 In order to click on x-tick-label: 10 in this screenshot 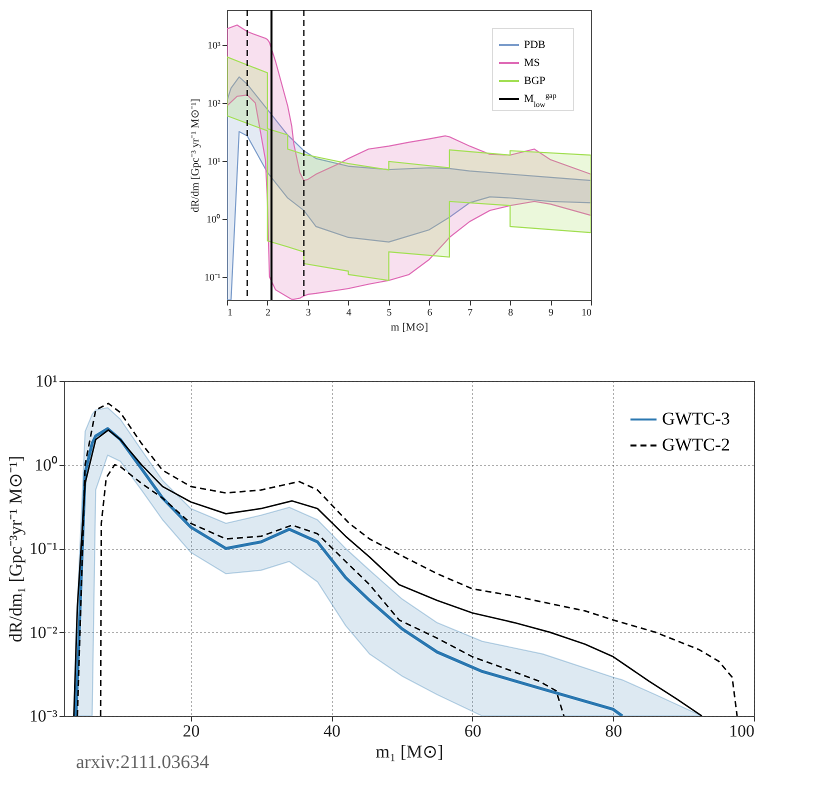, I will do `click(587, 313)`.